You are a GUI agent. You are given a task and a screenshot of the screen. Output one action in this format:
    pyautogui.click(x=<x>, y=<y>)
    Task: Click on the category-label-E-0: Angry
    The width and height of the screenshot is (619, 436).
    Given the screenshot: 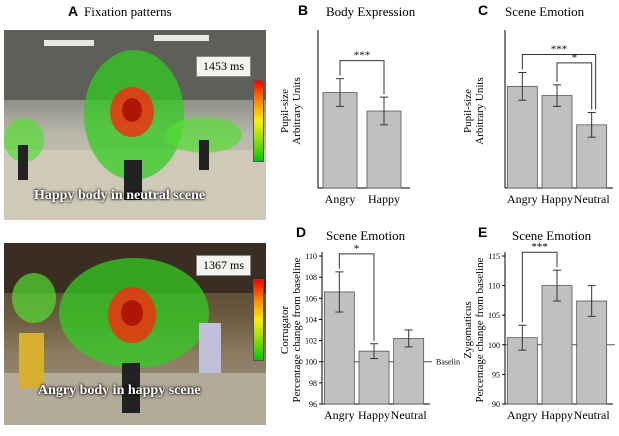 What is the action you would take?
    pyautogui.click(x=522, y=415)
    